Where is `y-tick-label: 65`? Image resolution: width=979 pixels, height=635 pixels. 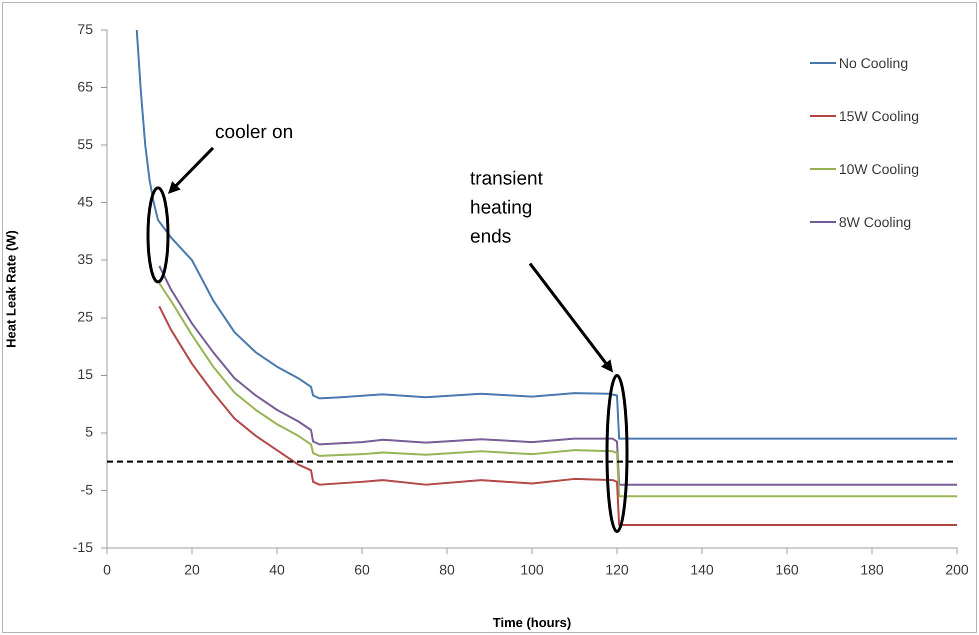 y-tick-label: 65 is located at coordinates (85, 86).